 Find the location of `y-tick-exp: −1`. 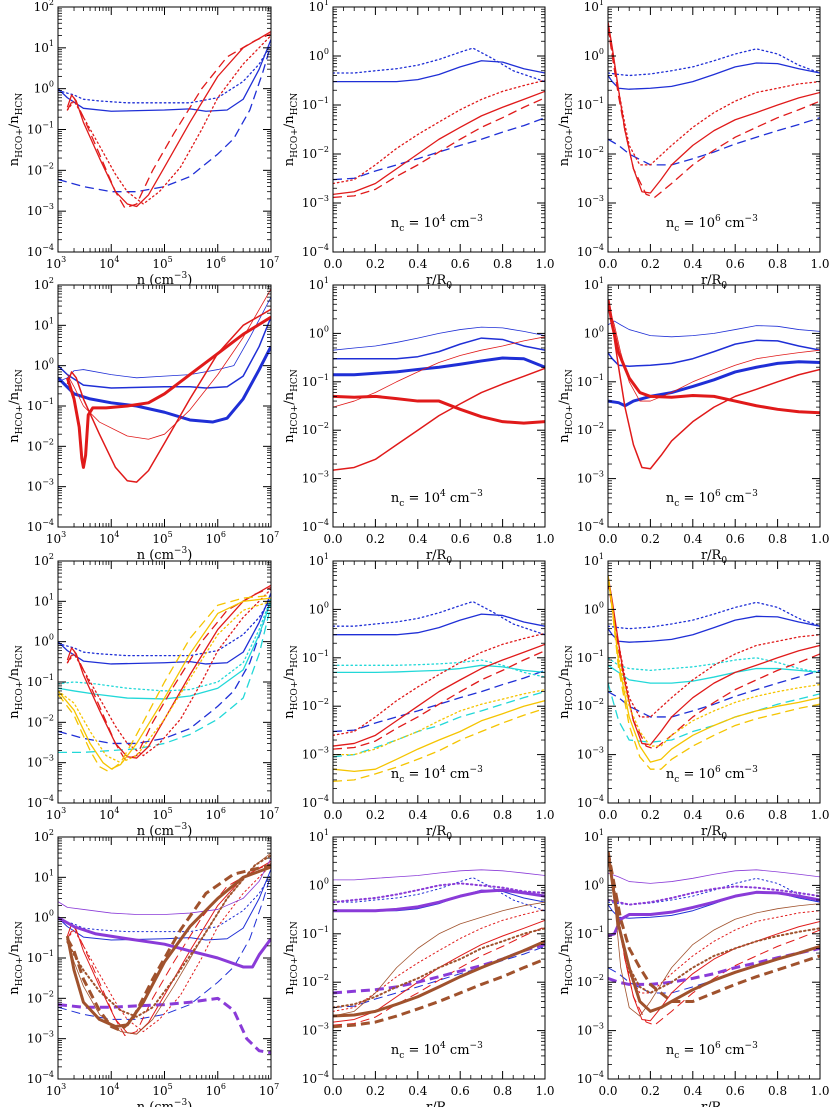

y-tick-exp: −1 is located at coordinates (48, 125).